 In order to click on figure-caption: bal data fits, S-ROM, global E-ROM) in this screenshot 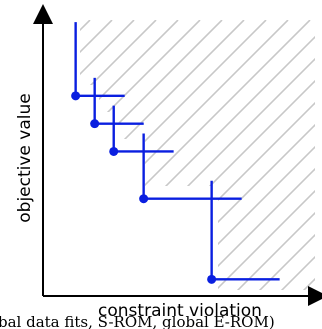, I will do `click(137, 321)`.